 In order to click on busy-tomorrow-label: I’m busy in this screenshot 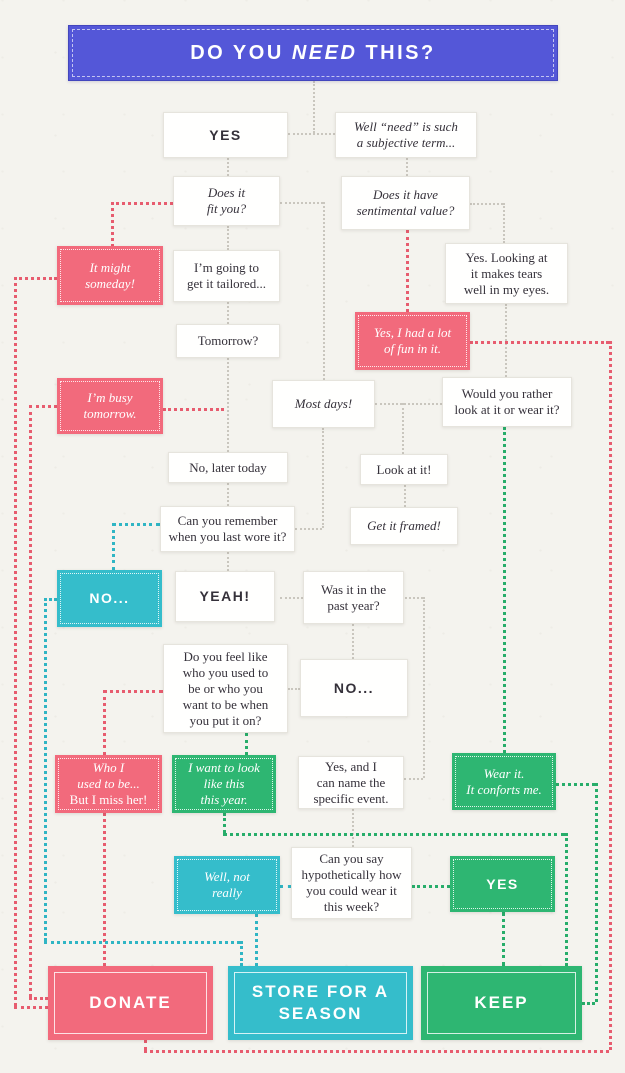, I will do `click(110, 397)`.